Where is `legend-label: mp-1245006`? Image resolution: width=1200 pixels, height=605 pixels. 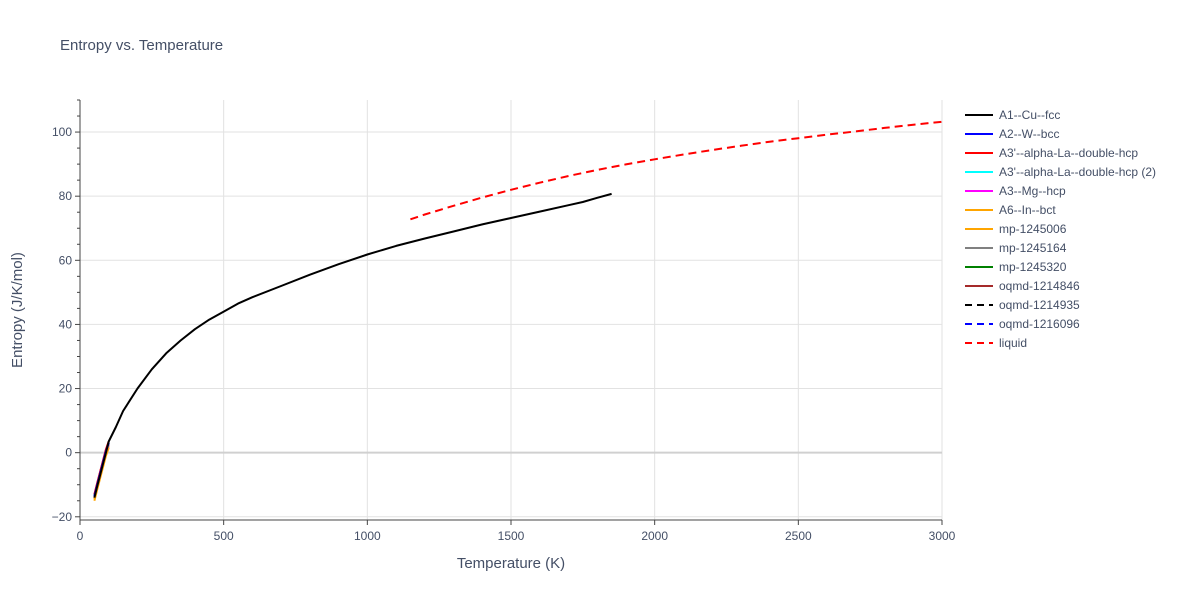
legend-label: mp-1245006 is located at coordinates (1033, 229).